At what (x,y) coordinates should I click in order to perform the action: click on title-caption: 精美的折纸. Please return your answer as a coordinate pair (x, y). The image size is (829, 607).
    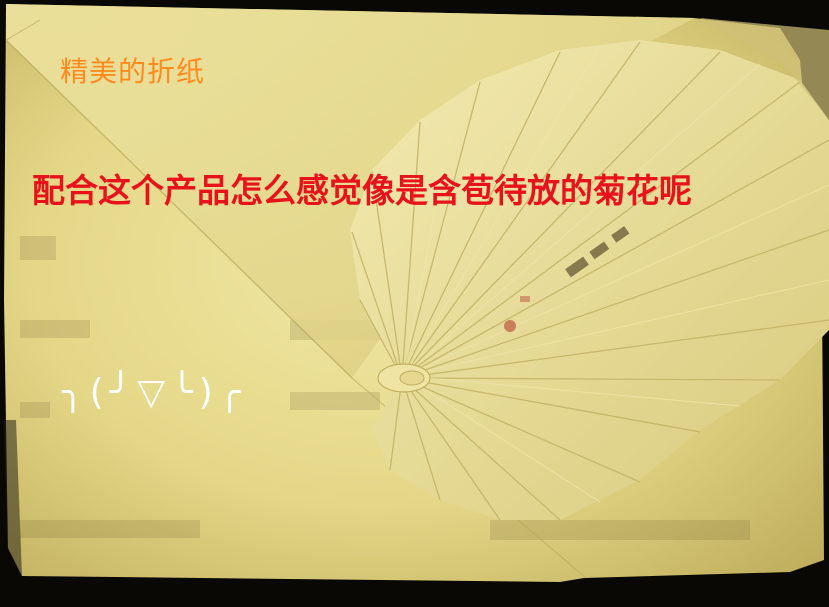
    Looking at the image, I should click on (133, 71).